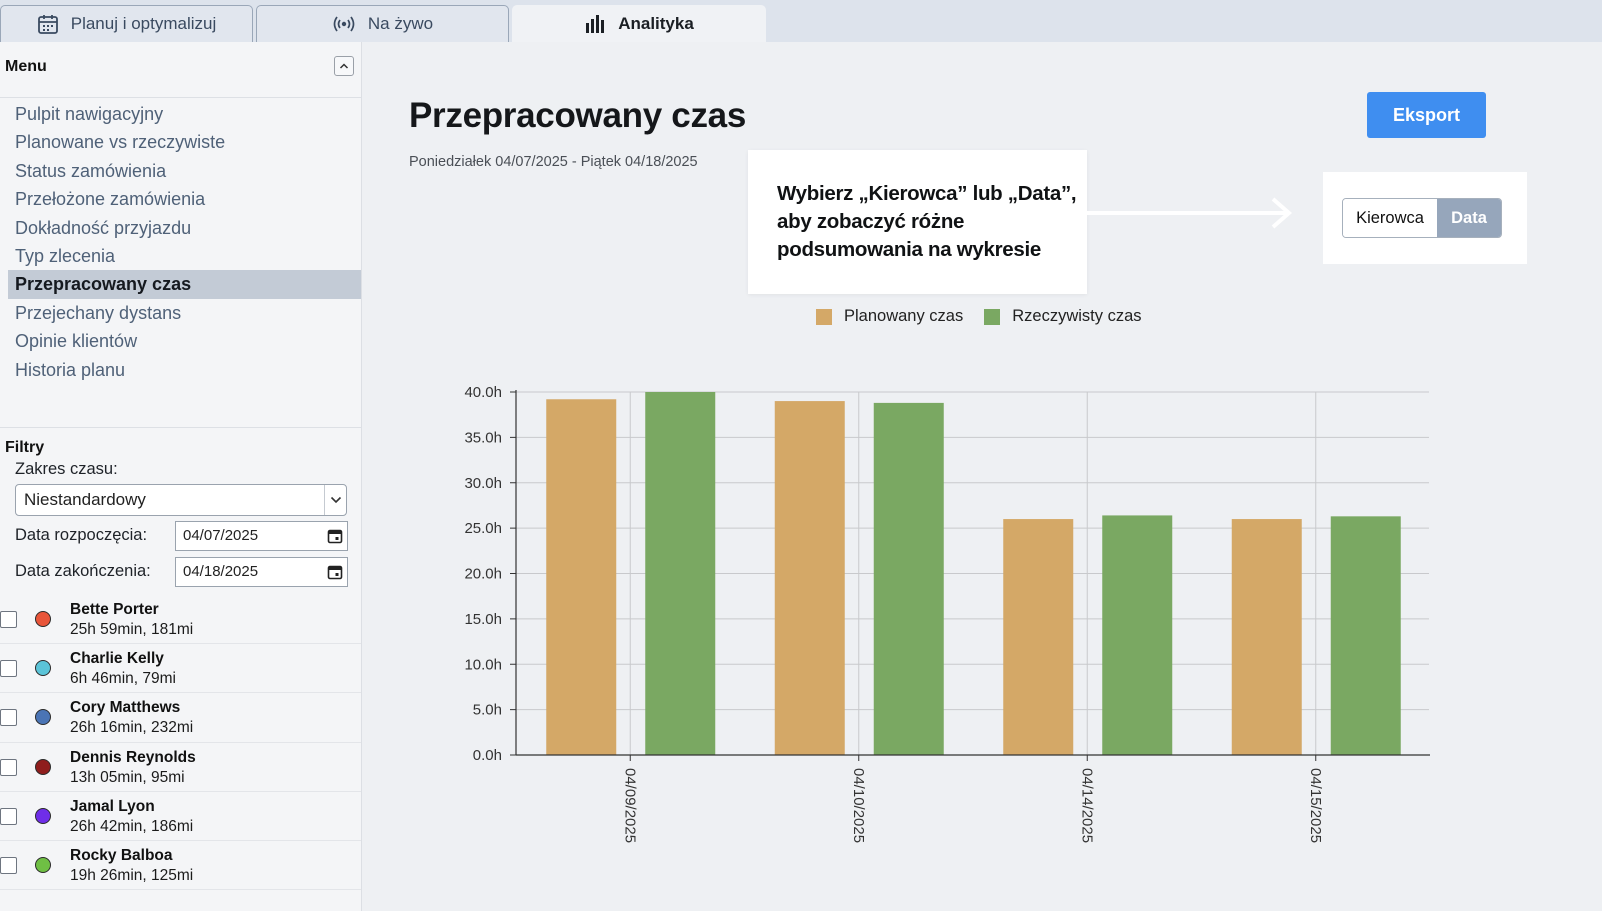 This screenshot has width=1602, height=911. Describe the element at coordinates (91, 170) in the screenshot. I see `menu-item-order-status: Status zamówienia` at that location.